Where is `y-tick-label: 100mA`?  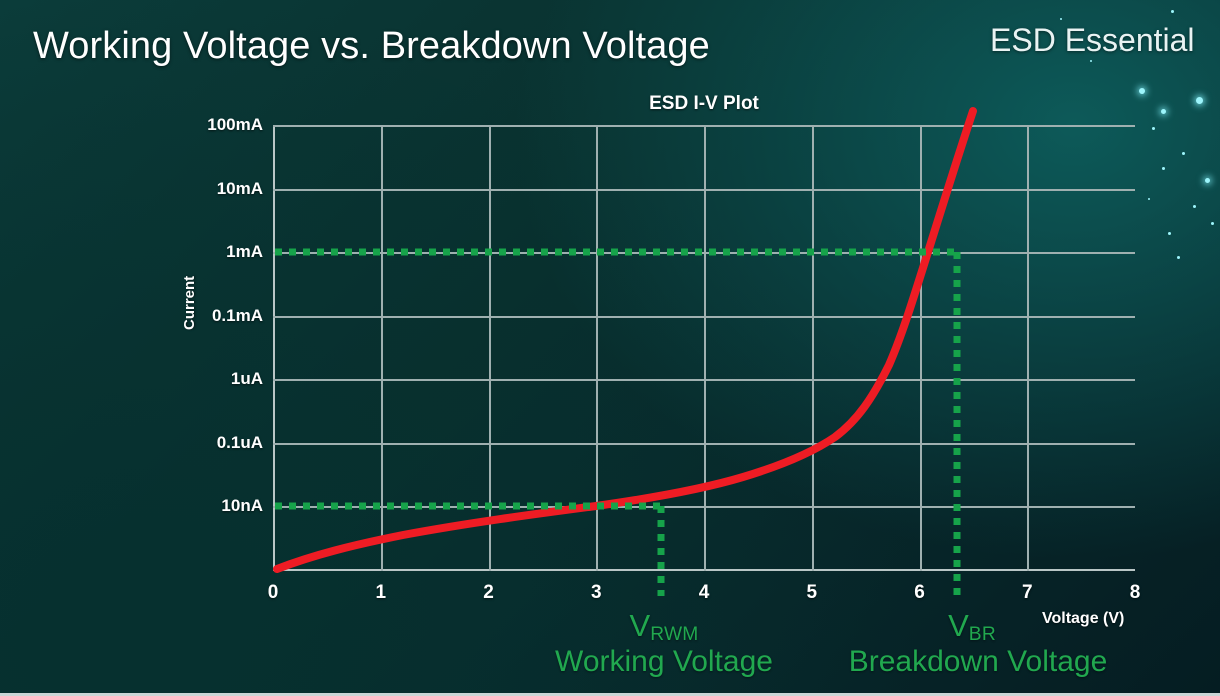 y-tick-label: 100mA is located at coordinates (235, 124).